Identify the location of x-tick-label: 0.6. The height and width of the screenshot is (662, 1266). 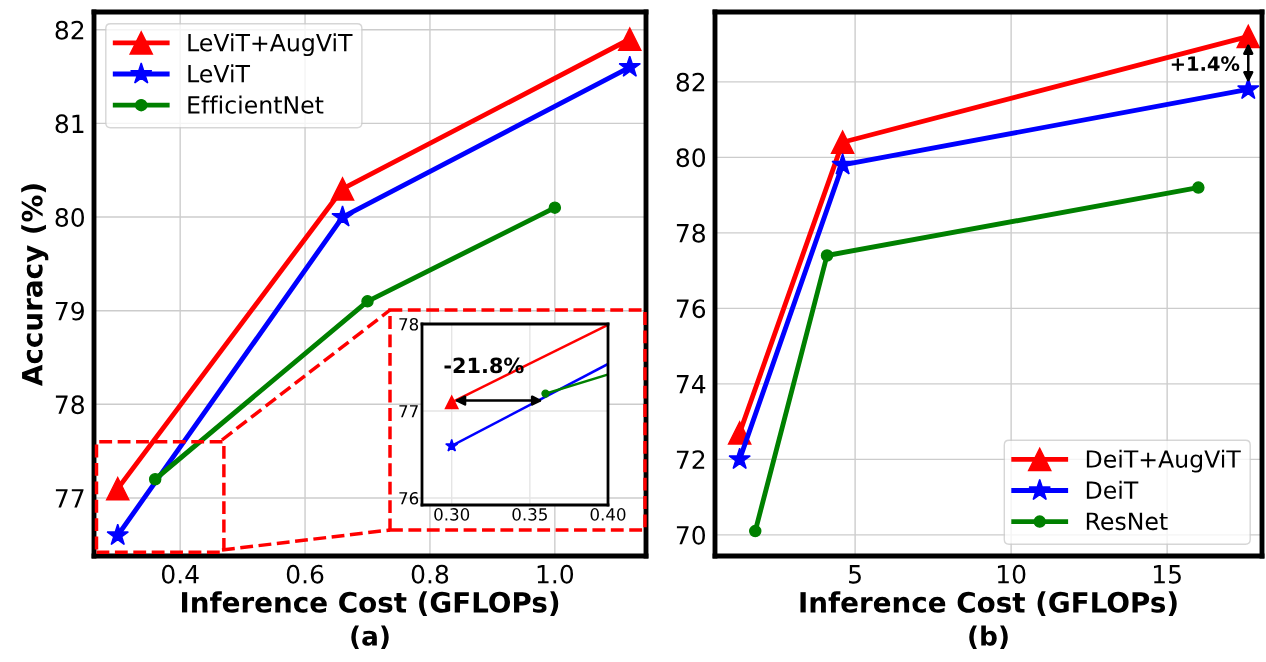
(305, 574).